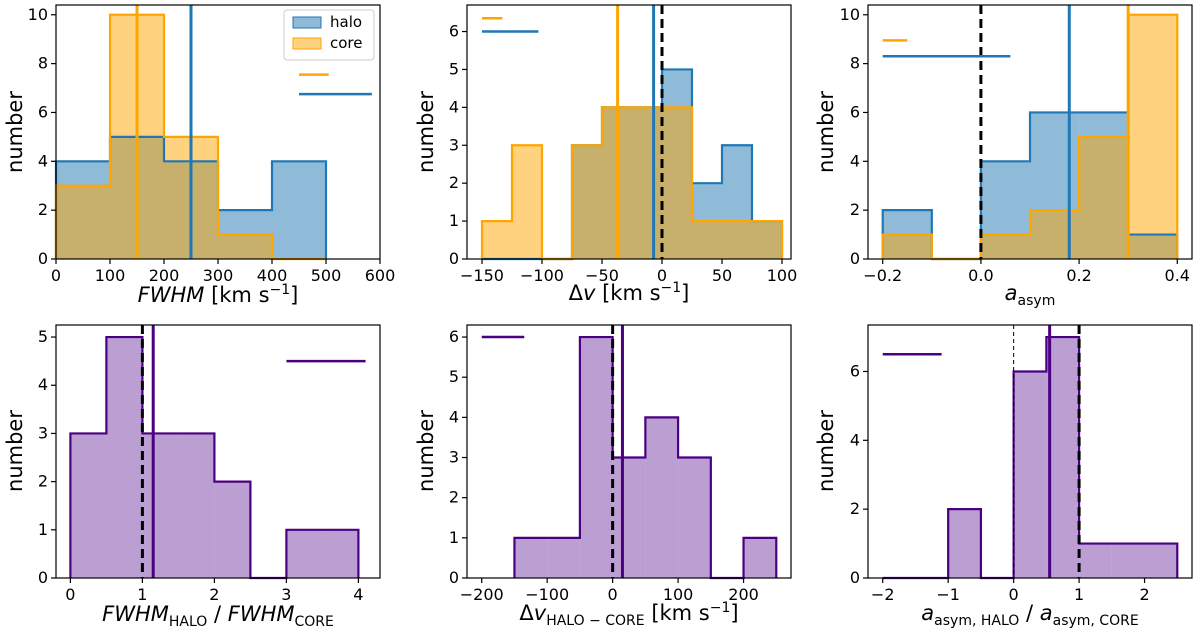  Describe the element at coordinates (826, 451) in the screenshot. I see `y-axis-label-aasym-ratio: number` at that location.